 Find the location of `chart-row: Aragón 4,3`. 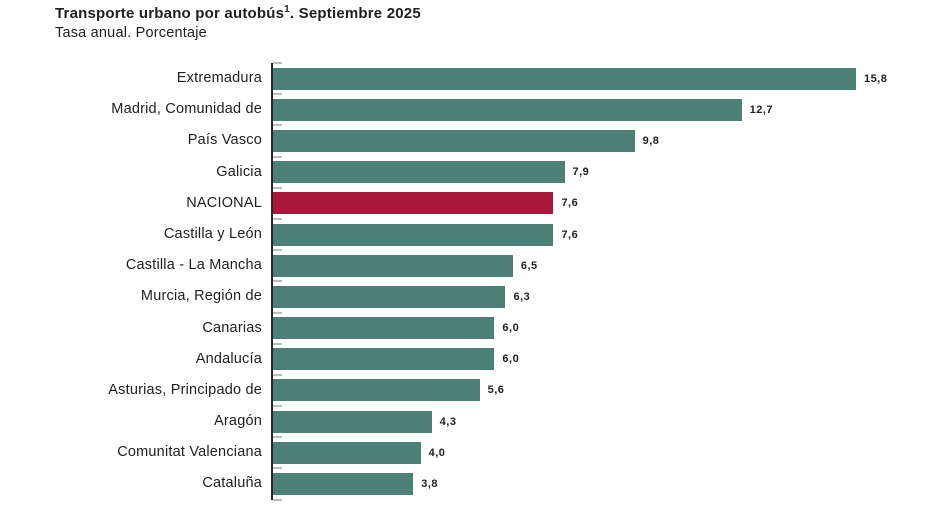

chart-row: Aragón 4,3 is located at coordinates (475, 421).